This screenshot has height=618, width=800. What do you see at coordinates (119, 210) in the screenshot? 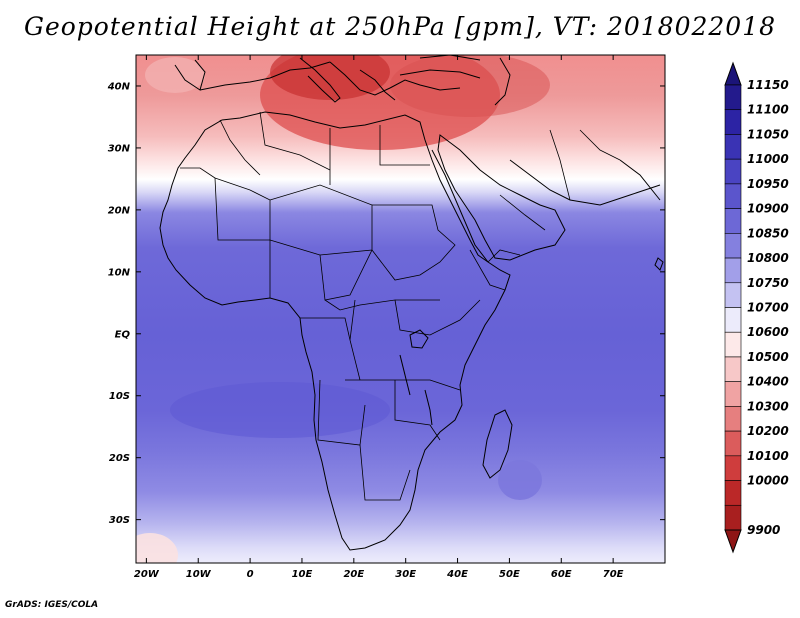
I see `lat-label: 20N` at bounding box center [119, 210].